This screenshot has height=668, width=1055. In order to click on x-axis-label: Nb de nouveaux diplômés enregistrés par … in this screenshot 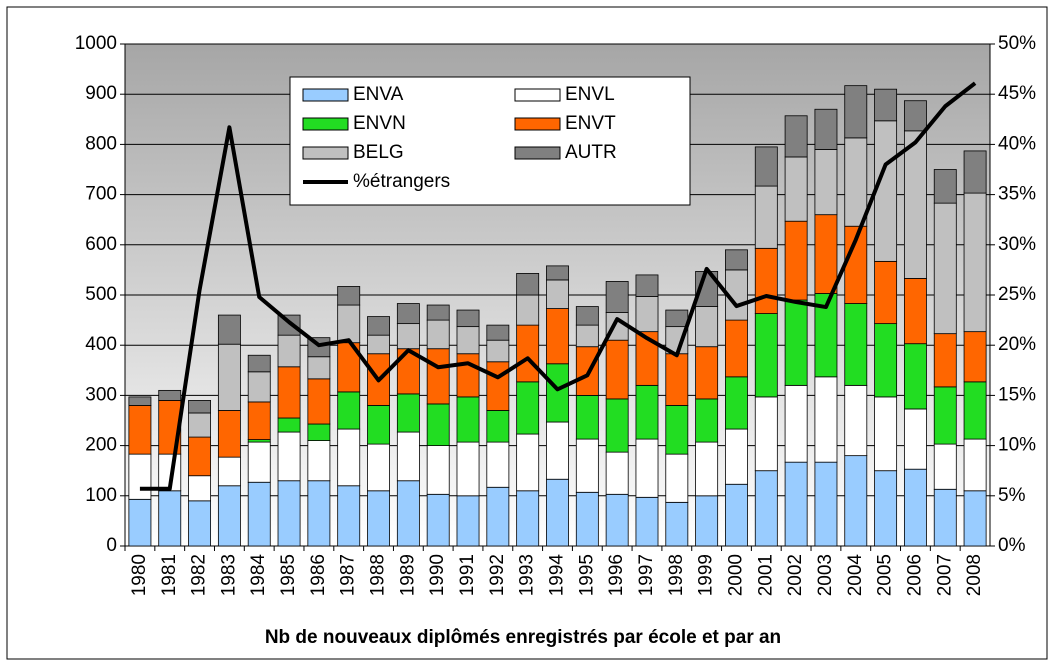, I will do `click(523, 637)`.